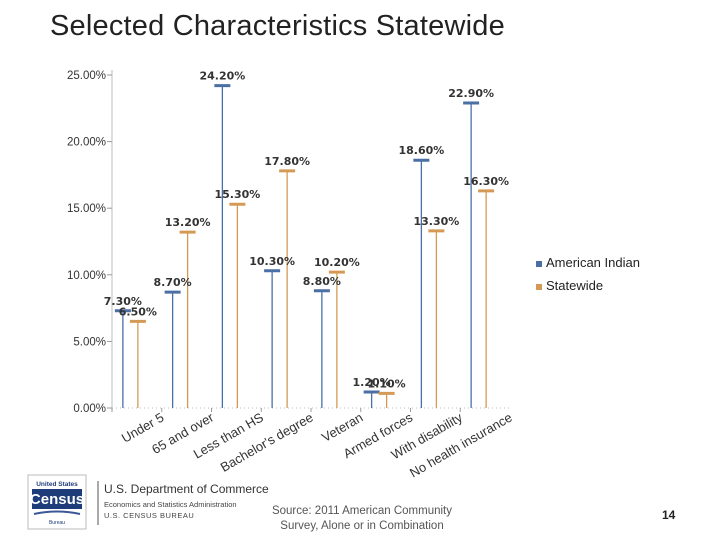 This screenshot has height=540, width=720. Describe the element at coordinates (86, 76) in the screenshot. I see `y-tick-label: 25.00%` at that location.